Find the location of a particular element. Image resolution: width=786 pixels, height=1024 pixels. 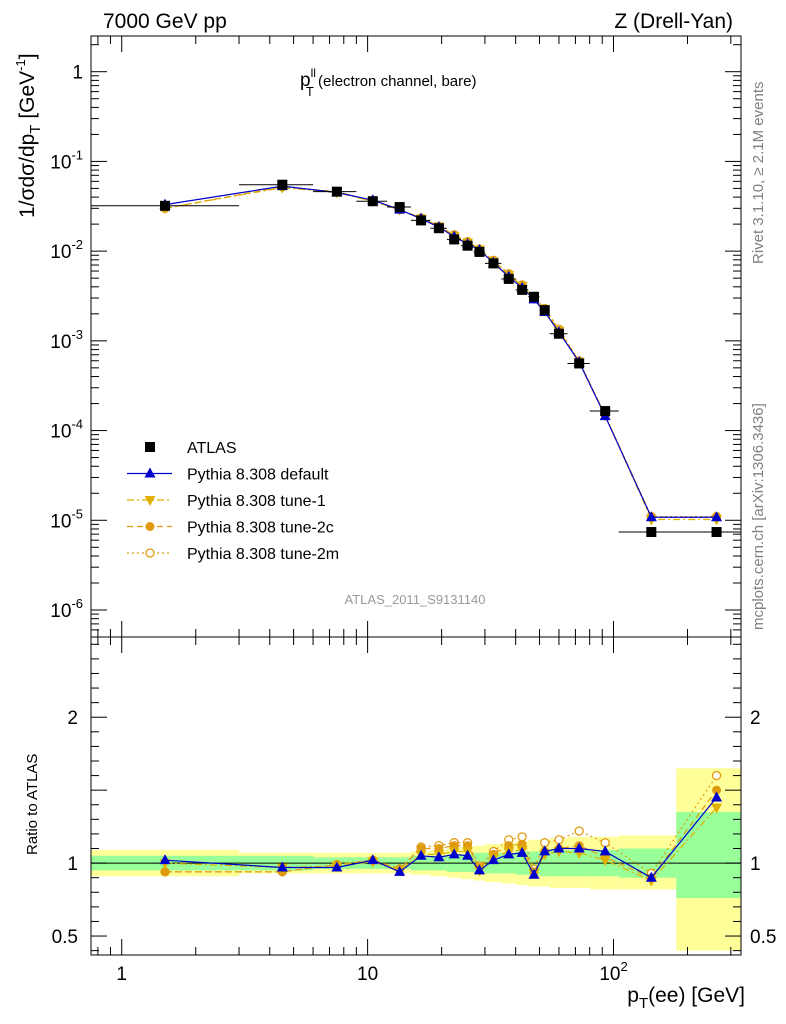

legend-marker-atlas is located at coordinates (150, 447).